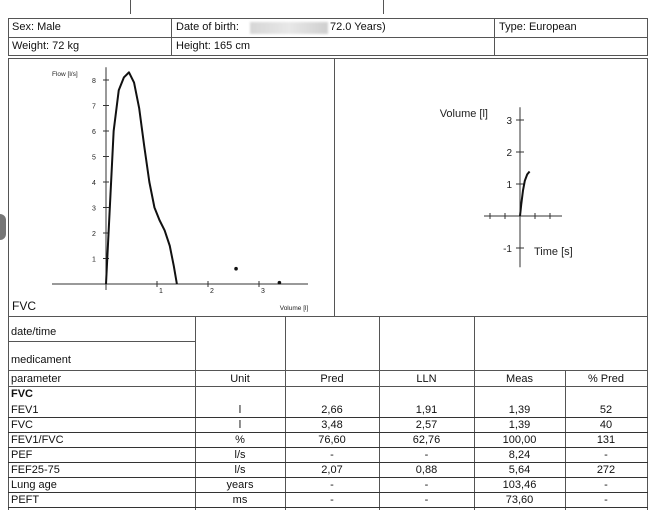  I want to click on row-pct: 131, so click(606, 440).